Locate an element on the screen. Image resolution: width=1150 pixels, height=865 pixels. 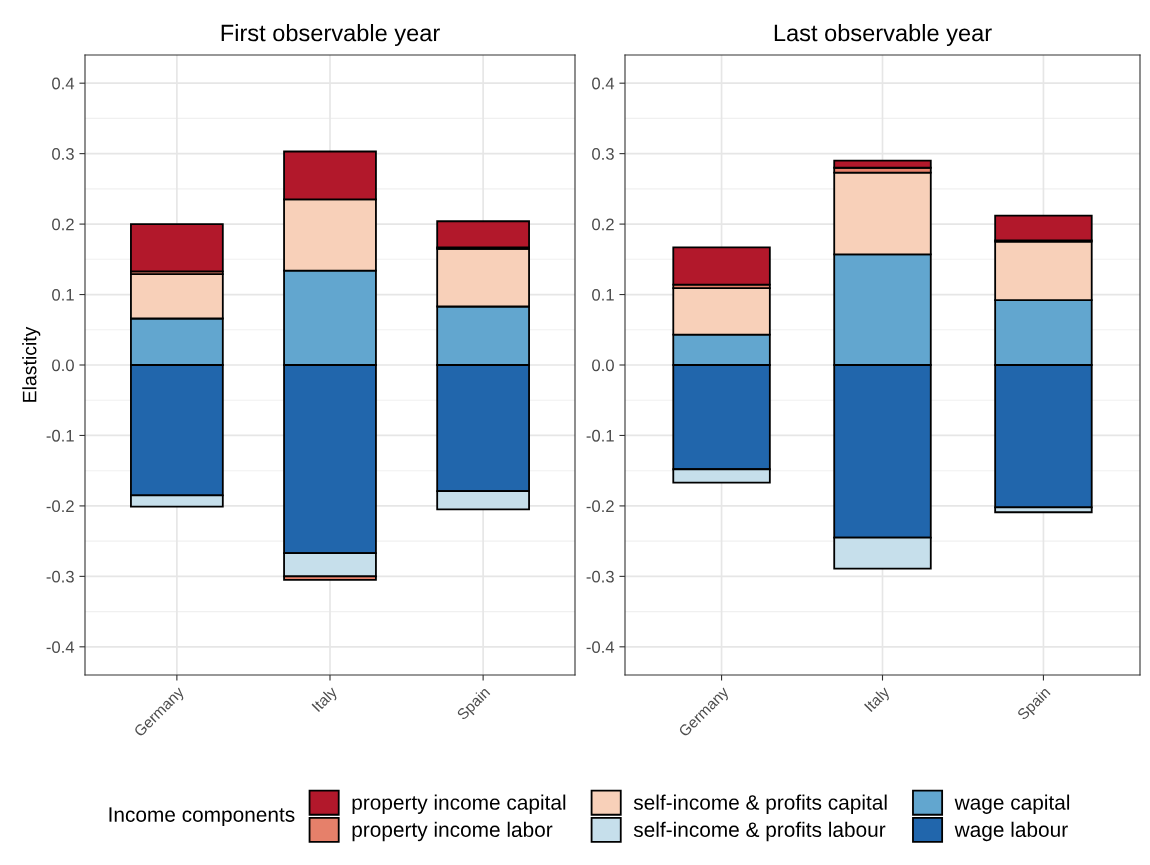
legend-label: wage labour is located at coordinates (1011, 831).